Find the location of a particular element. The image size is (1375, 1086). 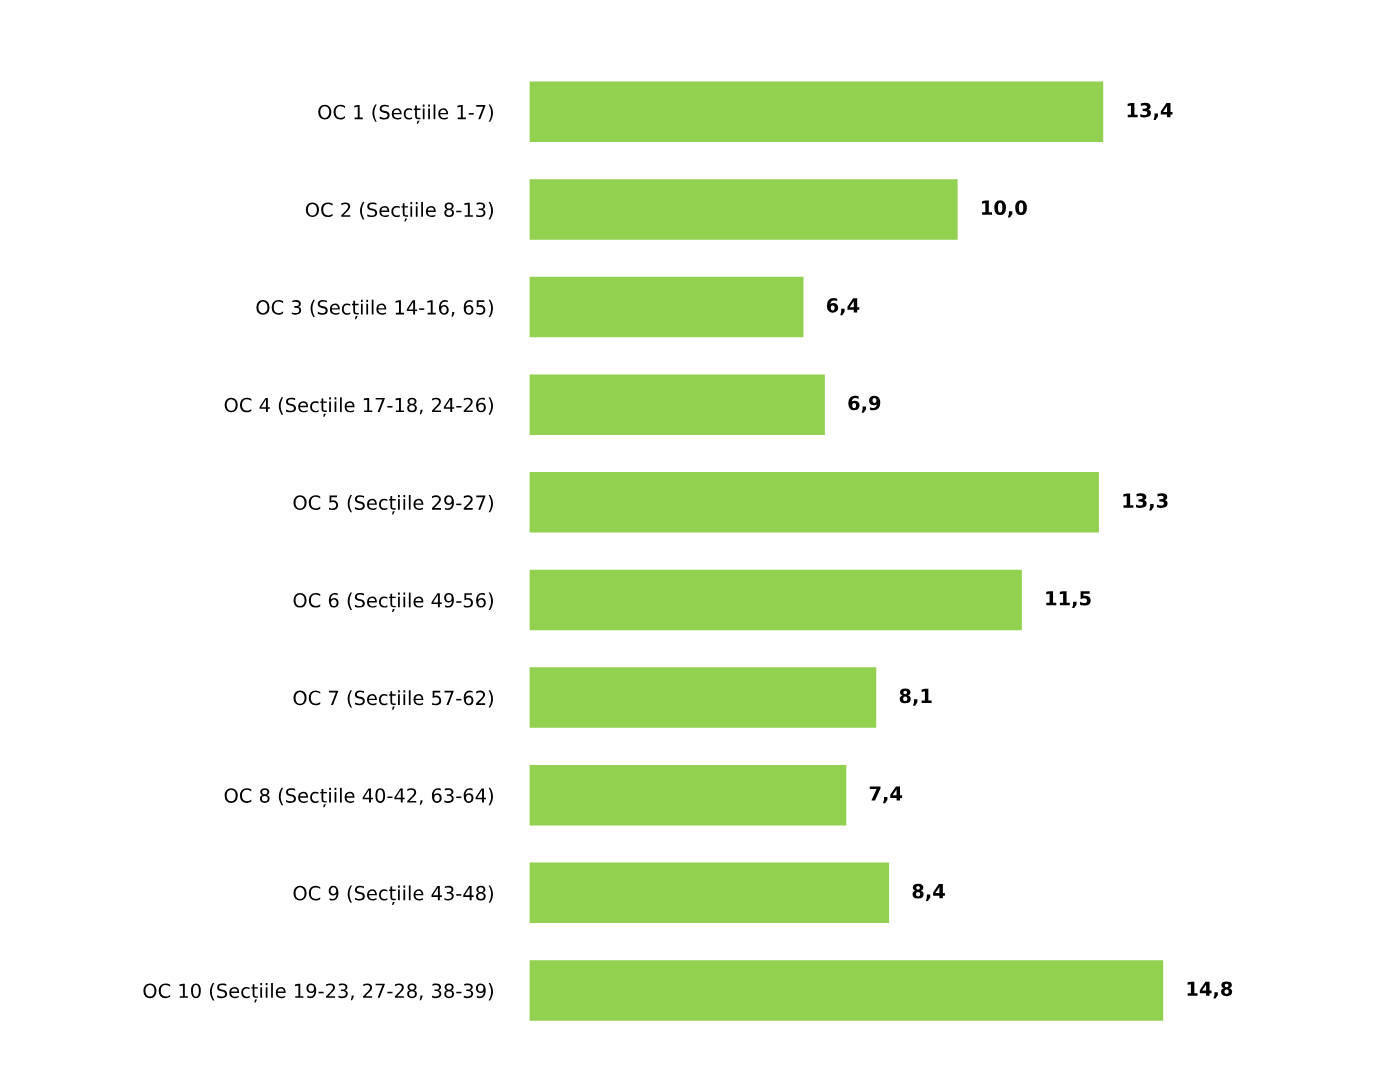

y-tick-label: OC 6 (Secțiile 49-56) is located at coordinates (393, 602).